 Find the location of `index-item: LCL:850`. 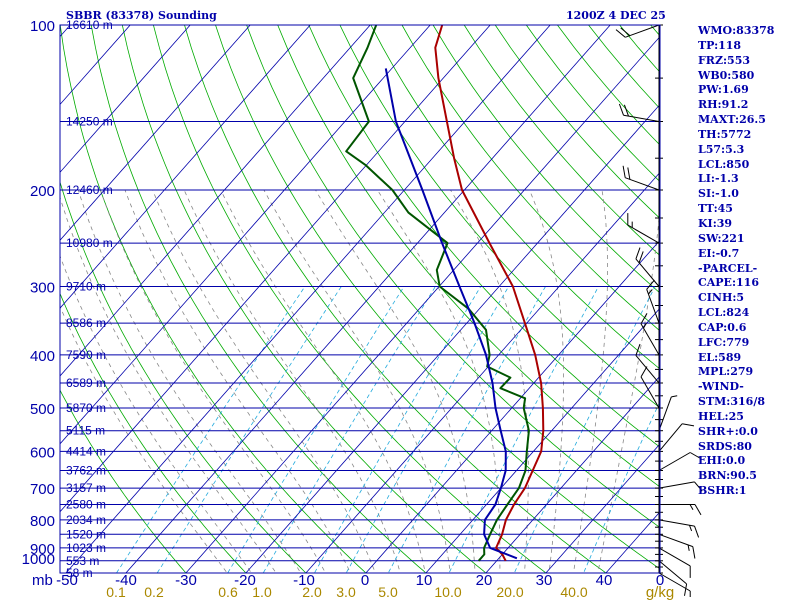

index-item: LCL:850 is located at coordinates (724, 164).